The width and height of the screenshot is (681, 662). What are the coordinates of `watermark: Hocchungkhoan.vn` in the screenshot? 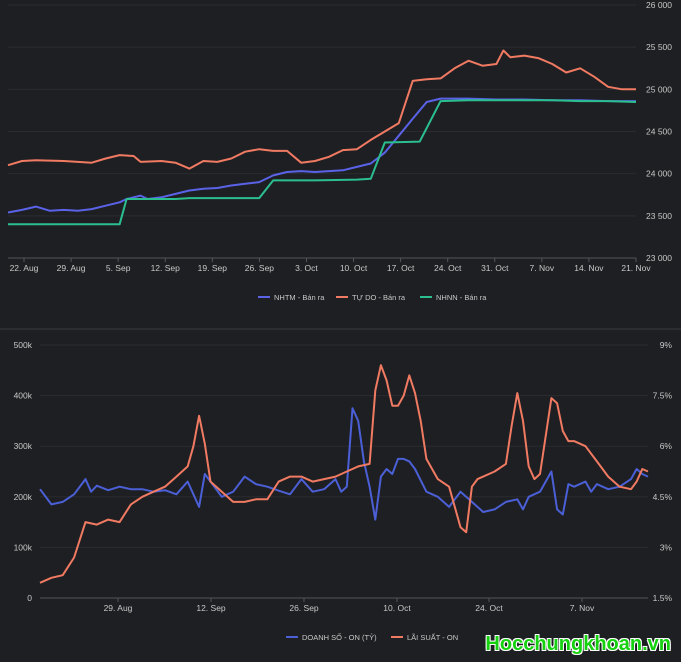 It's located at (578, 644).